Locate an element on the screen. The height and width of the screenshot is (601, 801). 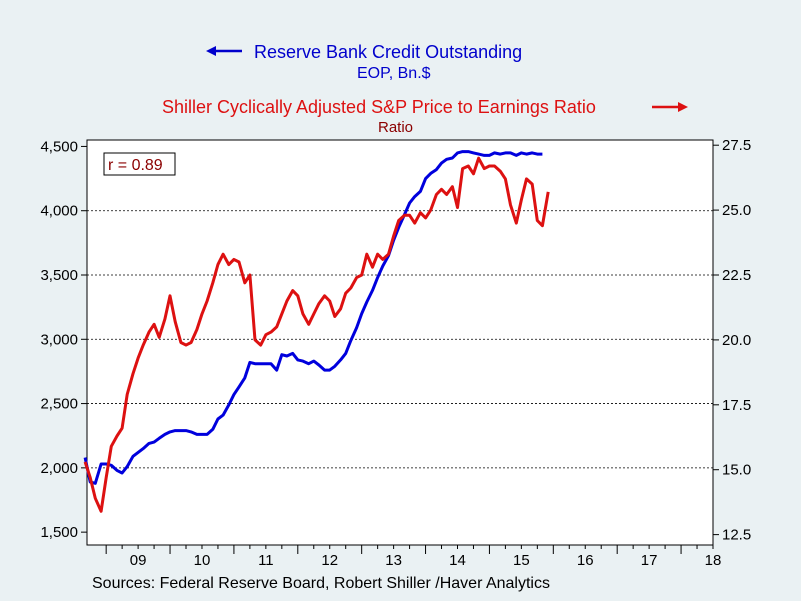
y-left-tick-label: 2,000 is located at coordinates (59, 468).